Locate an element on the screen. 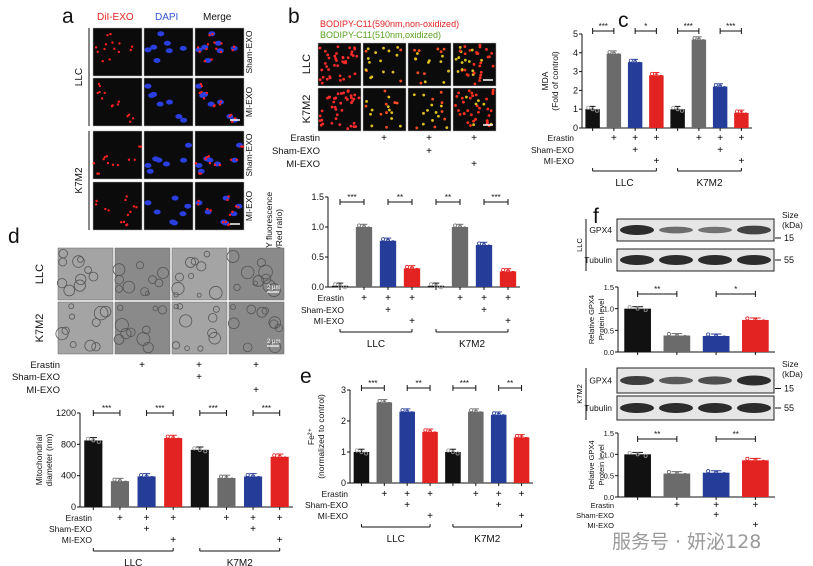 Image resolution: width=813 pixels, height=566 pixels. y-axis-label: (normalized to control) is located at coordinates (321, 436).